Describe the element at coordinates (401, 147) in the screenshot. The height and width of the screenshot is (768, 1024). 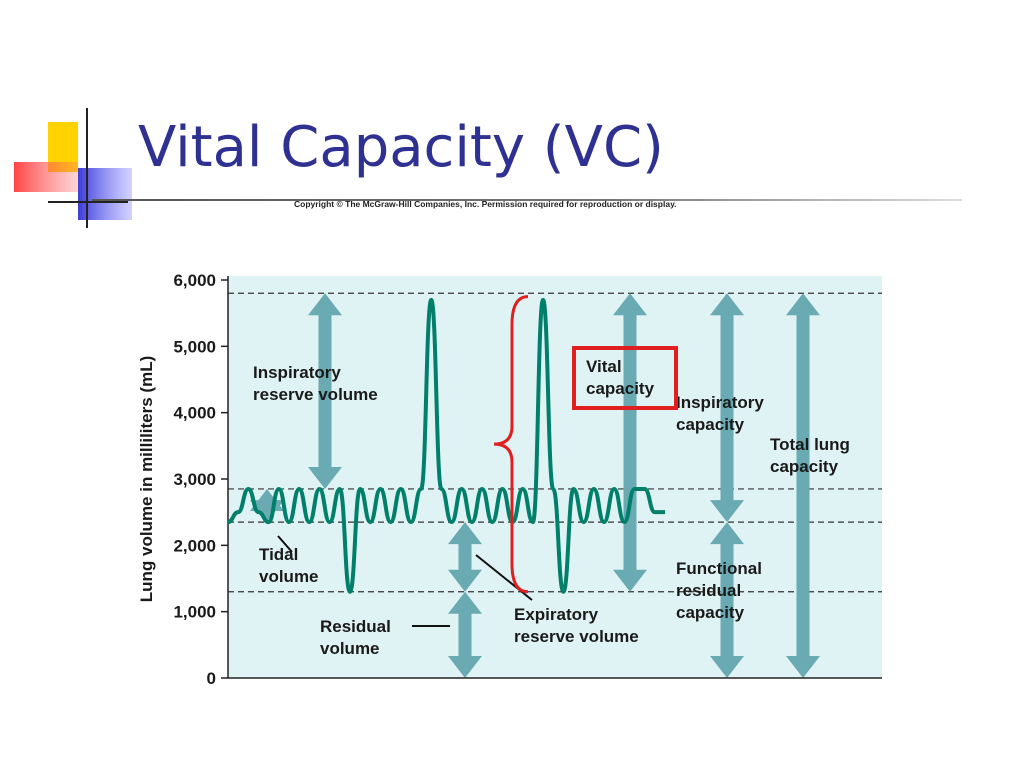
I see `slide-title: Vital Capacity (VC)` at that location.